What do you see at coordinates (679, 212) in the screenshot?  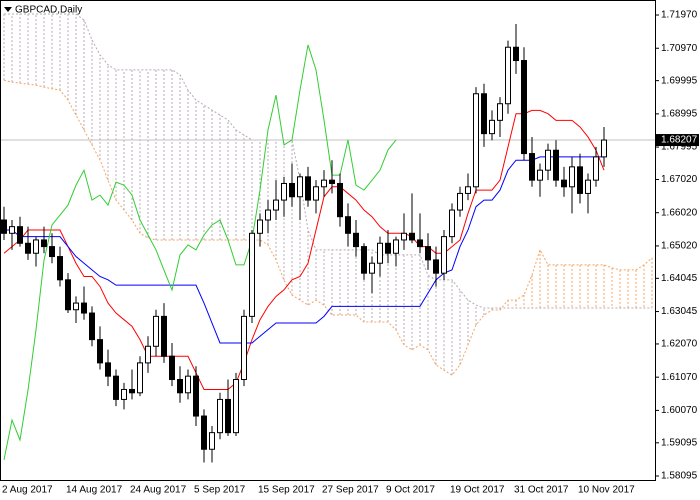 I see `y-tick-label: 1.66020` at bounding box center [679, 212].